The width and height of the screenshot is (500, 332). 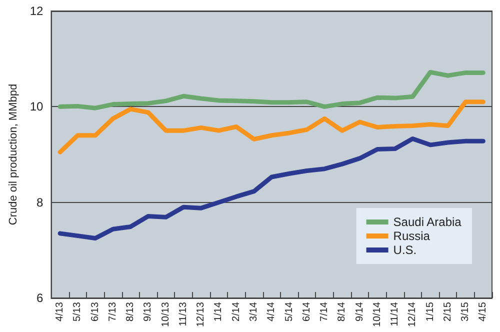 What do you see at coordinates (183, 314) in the screenshot?
I see `x-tick-label: 11/13` at bounding box center [183, 314].